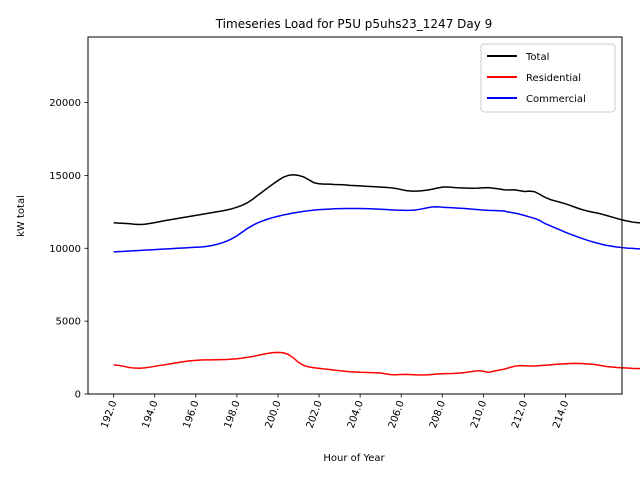 Image resolution: width=640 pixels, height=480 pixels. I want to click on x-axis-label: Hour of Year, so click(354, 458).